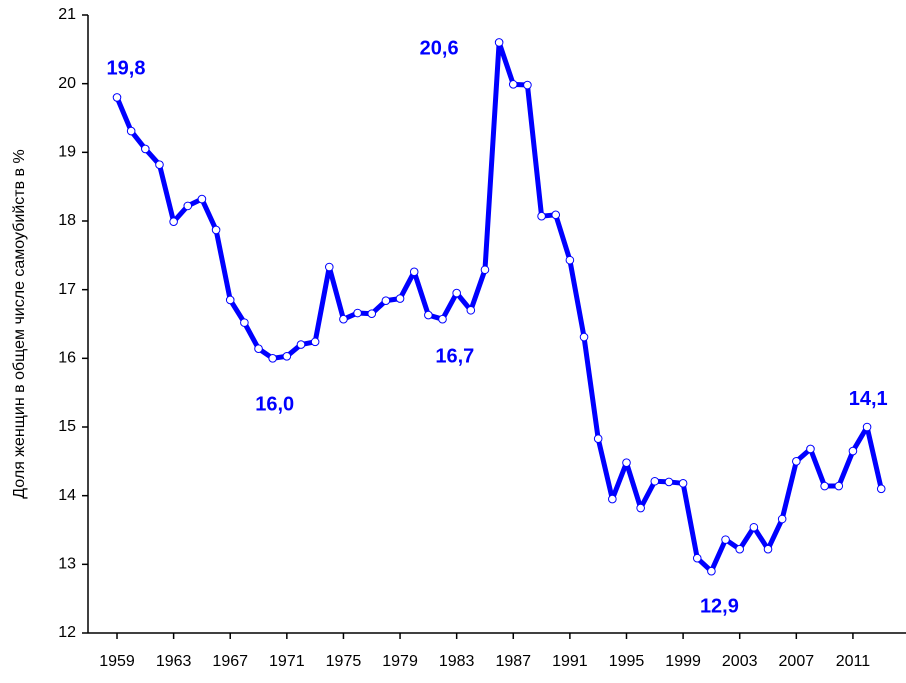  Describe the element at coordinates (67, 632) in the screenshot. I see `y-tick-label: 12` at that location.